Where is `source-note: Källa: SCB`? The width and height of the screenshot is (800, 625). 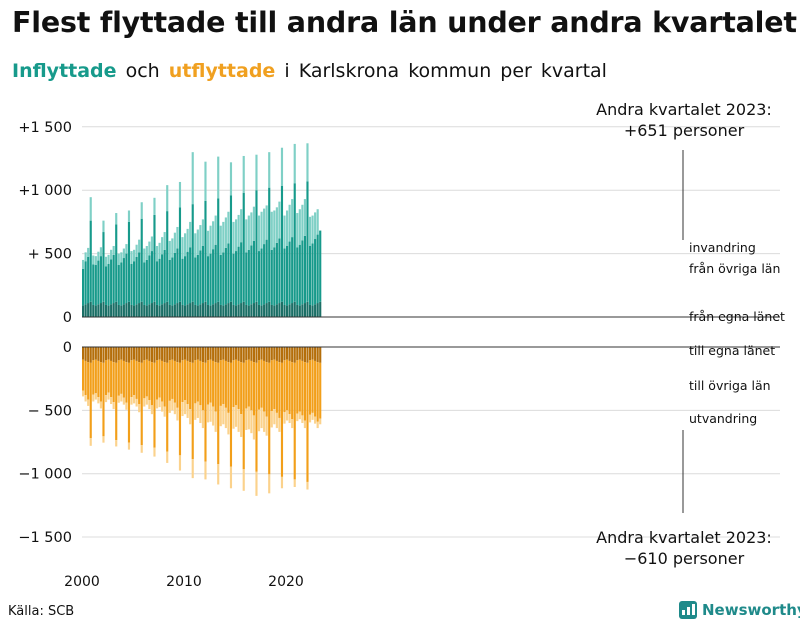 source-note: Källa: SCB is located at coordinates (41, 611).